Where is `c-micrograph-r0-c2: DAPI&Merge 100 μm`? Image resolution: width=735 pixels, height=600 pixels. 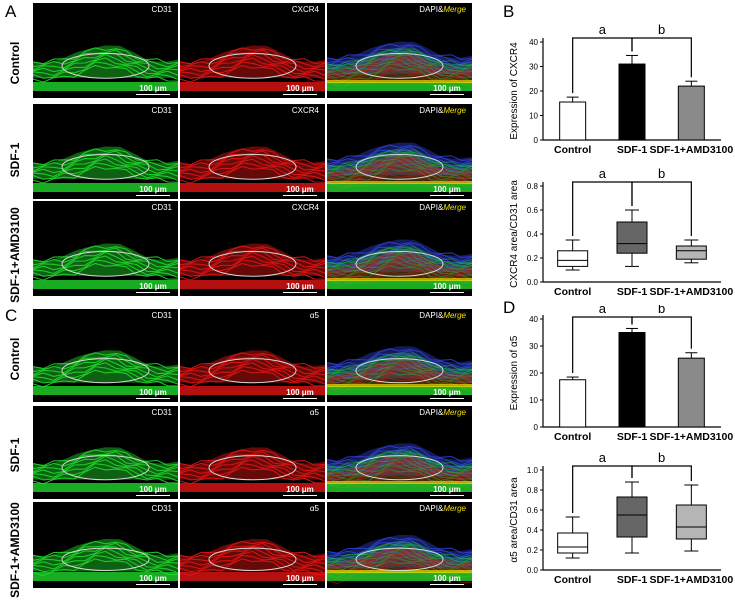
c-micrograph-r0-c2: DAPI&Merge 100 μm is located at coordinates (399, 355).